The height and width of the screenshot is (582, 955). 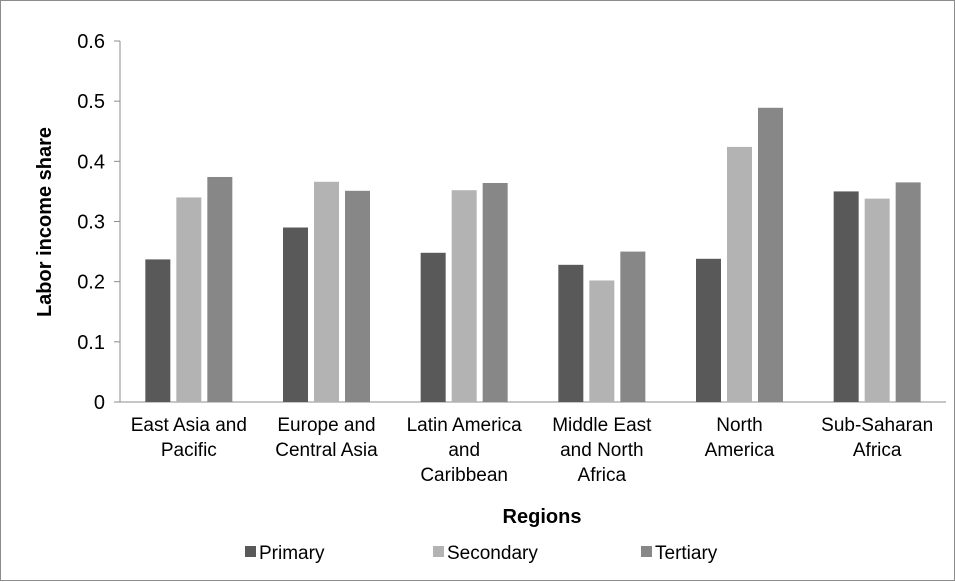 What do you see at coordinates (740, 450) in the screenshot?
I see `x-category-label: America` at bounding box center [740, 450].